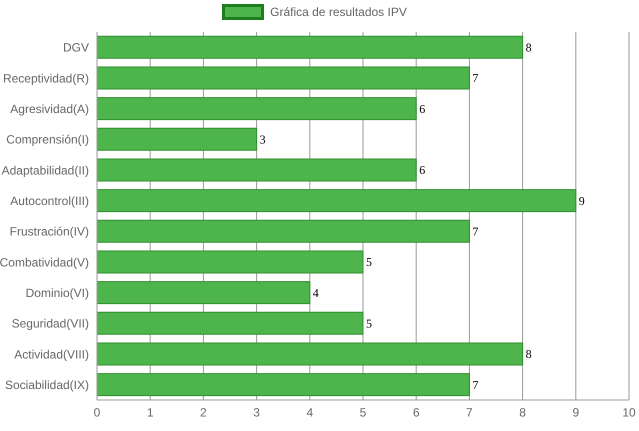 The height and width of the screenshot is (431, 639). Describe the element at coordinates (470, 413) in the screenshot. I see `x-tick-label: 7` at that location.